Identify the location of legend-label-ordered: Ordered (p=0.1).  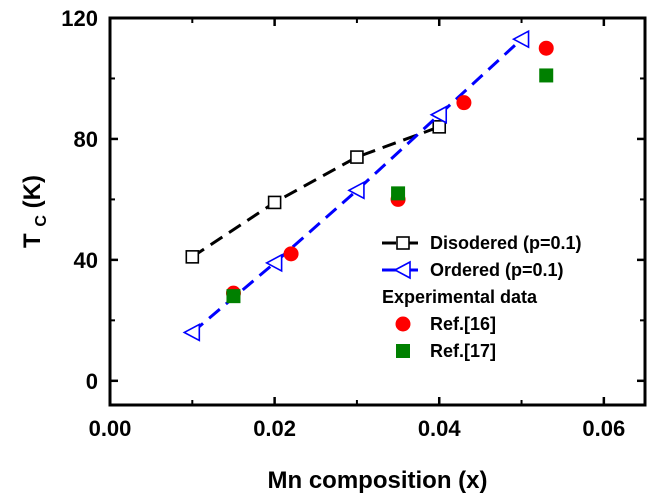
(497, 270).